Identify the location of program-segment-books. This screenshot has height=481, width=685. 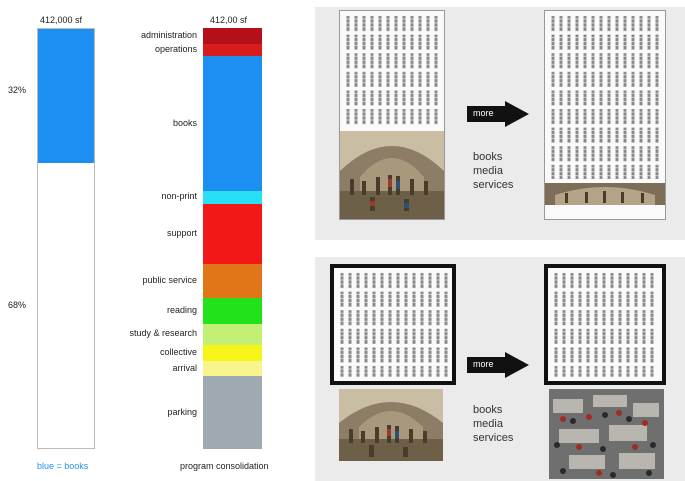
(232, 124).